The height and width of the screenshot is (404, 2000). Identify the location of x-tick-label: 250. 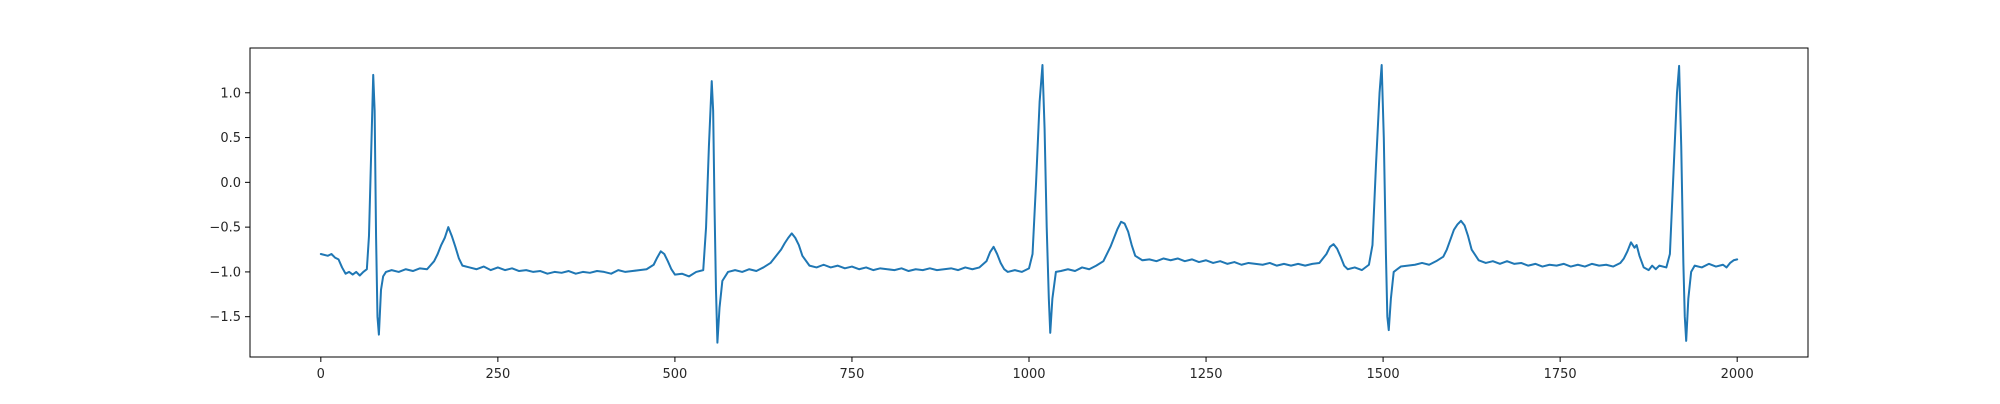
(497, 374).